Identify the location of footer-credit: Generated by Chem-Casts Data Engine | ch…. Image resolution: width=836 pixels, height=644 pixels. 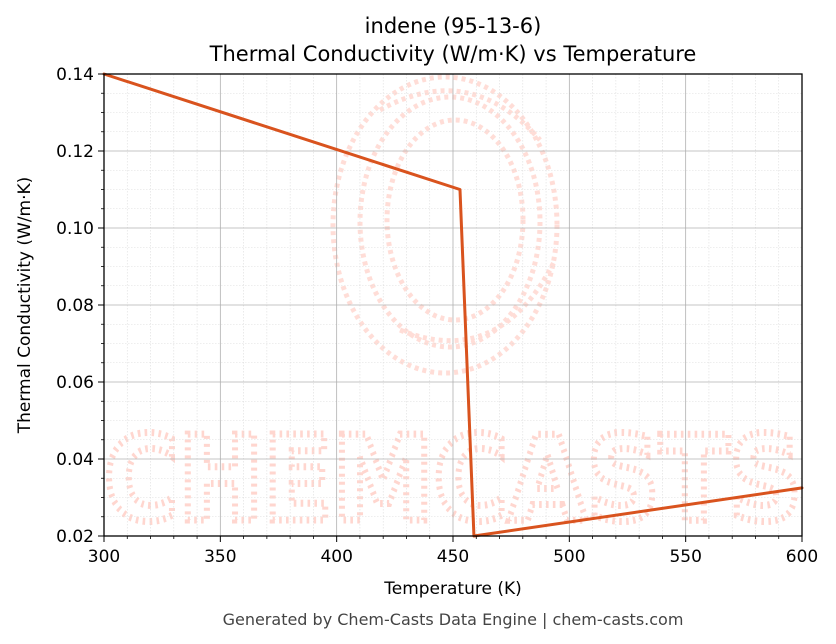
(453, 619).